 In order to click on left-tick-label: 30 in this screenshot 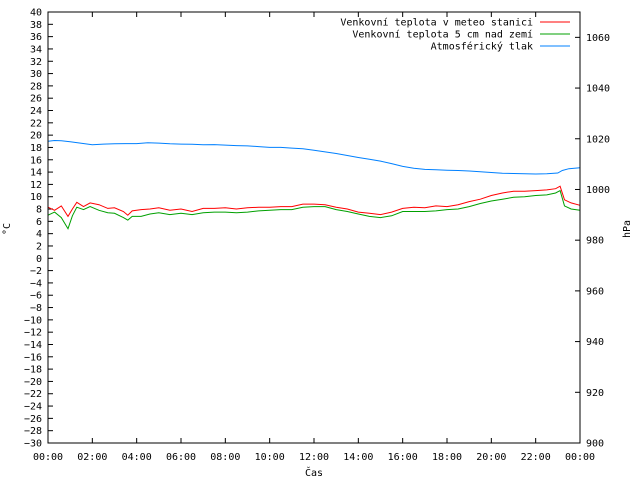, I will do `click(36, 74)`.